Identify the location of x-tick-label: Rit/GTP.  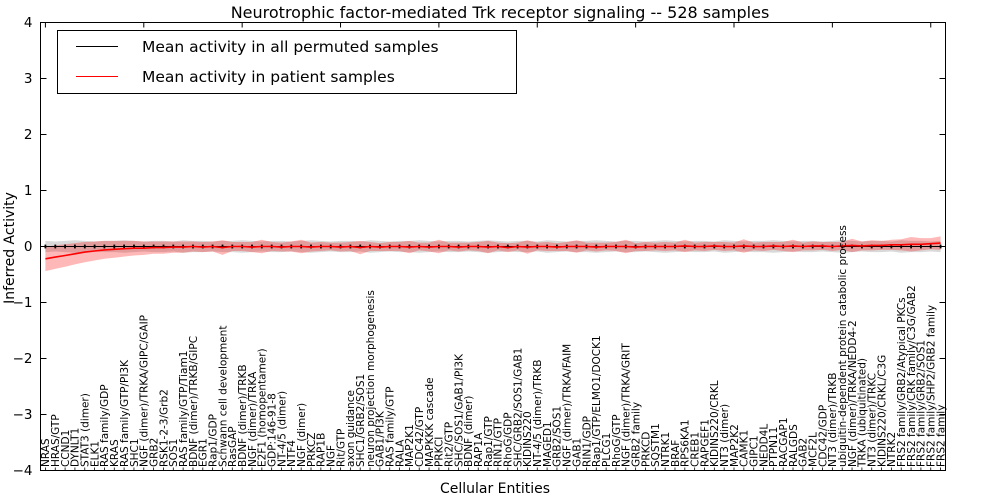
(341, 448).